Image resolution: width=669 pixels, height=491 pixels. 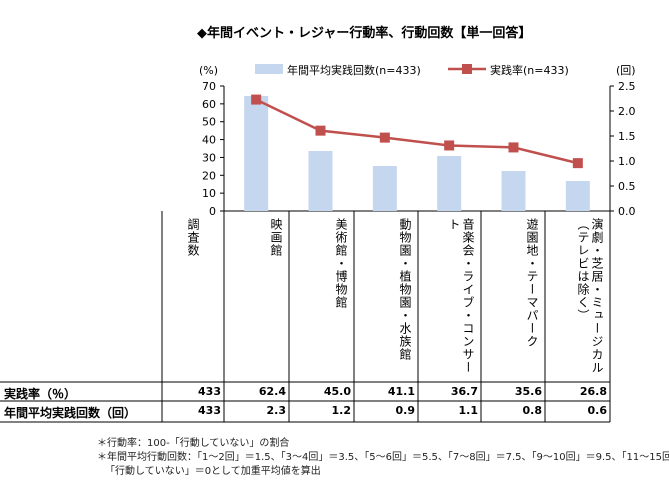 I want to click on table-cell: 1.2, so click(x=341, y=410).